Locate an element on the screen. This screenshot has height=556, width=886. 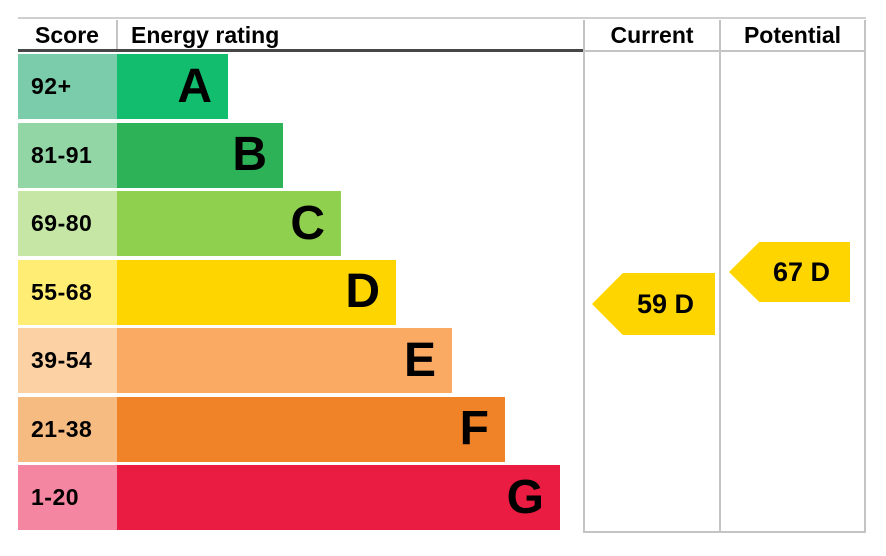
score-range-cell-f: 21-38 is located at coordinates (67, 429).